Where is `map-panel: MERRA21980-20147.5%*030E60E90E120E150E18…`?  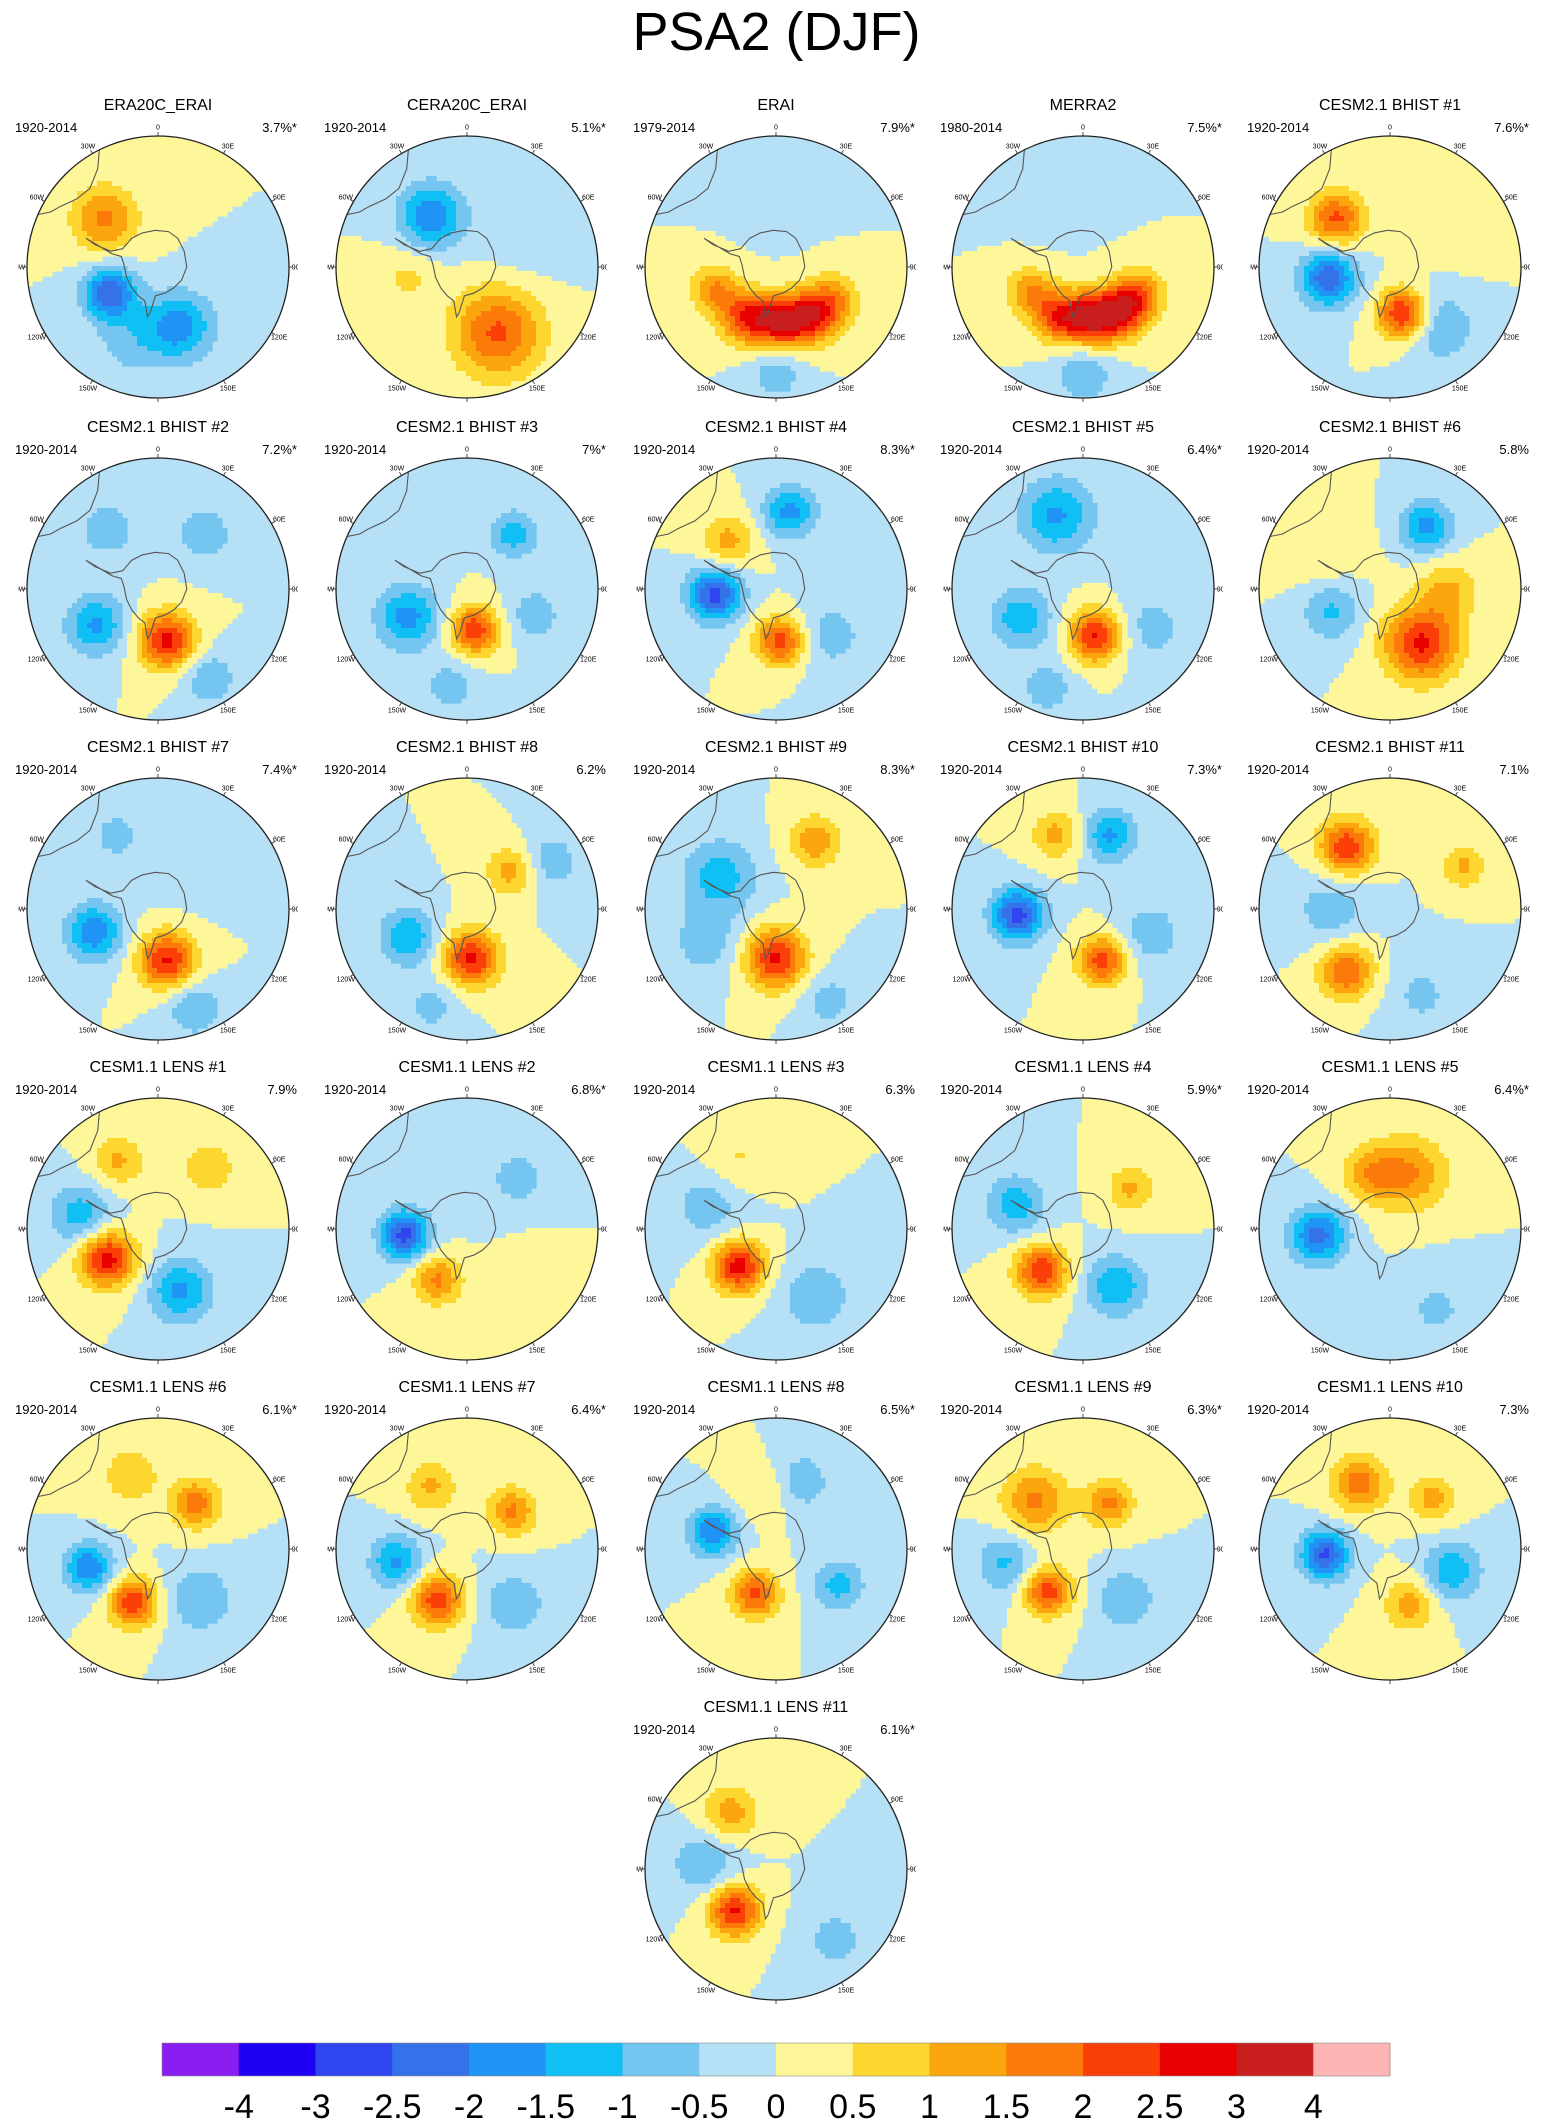 map-panel: MERRA21980-20147.5%*030E60E90E120E150E18… is located at coordinates (1083, 249).